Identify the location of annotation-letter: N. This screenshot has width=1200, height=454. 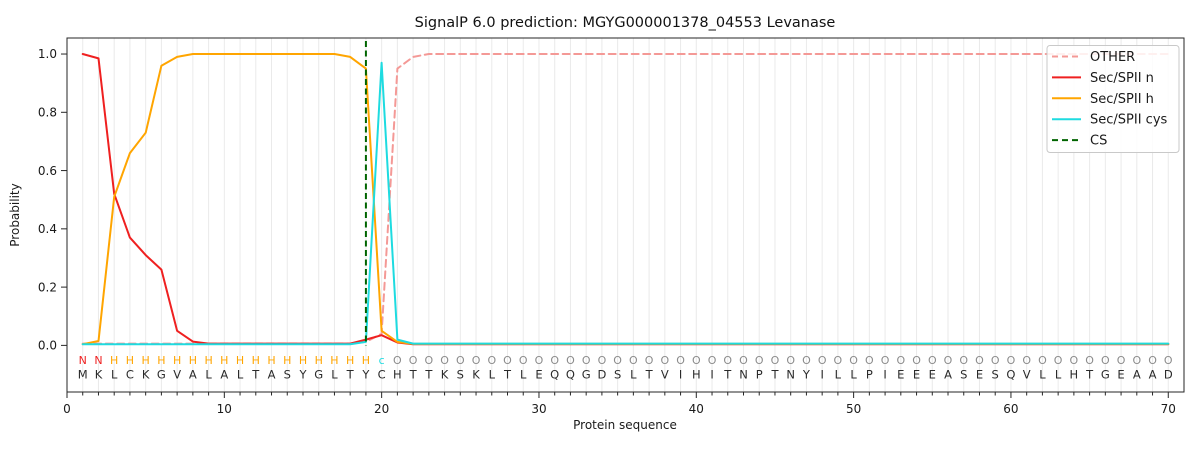
(98, 360).